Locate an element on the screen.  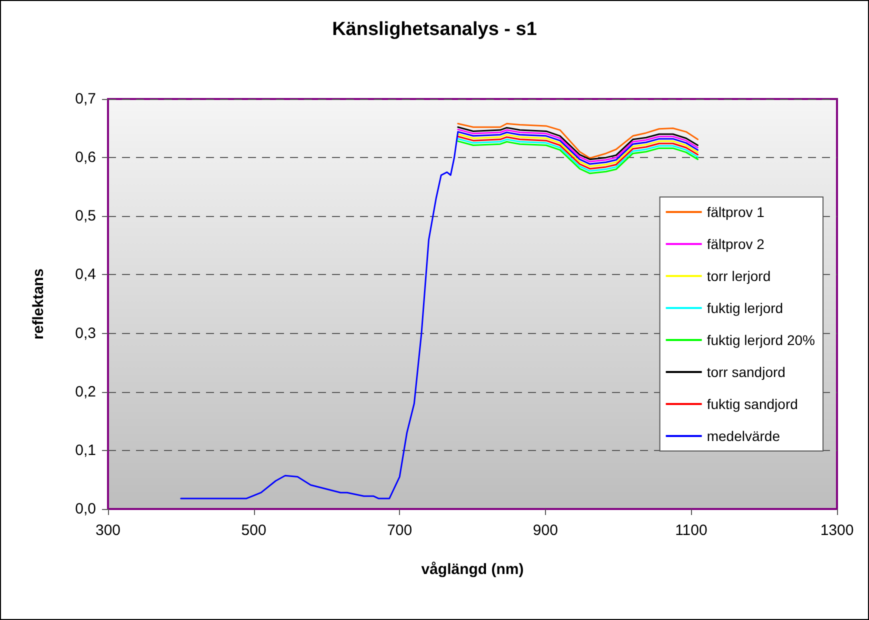
x-tick-label: 500 is located at coordinates (253, 530).